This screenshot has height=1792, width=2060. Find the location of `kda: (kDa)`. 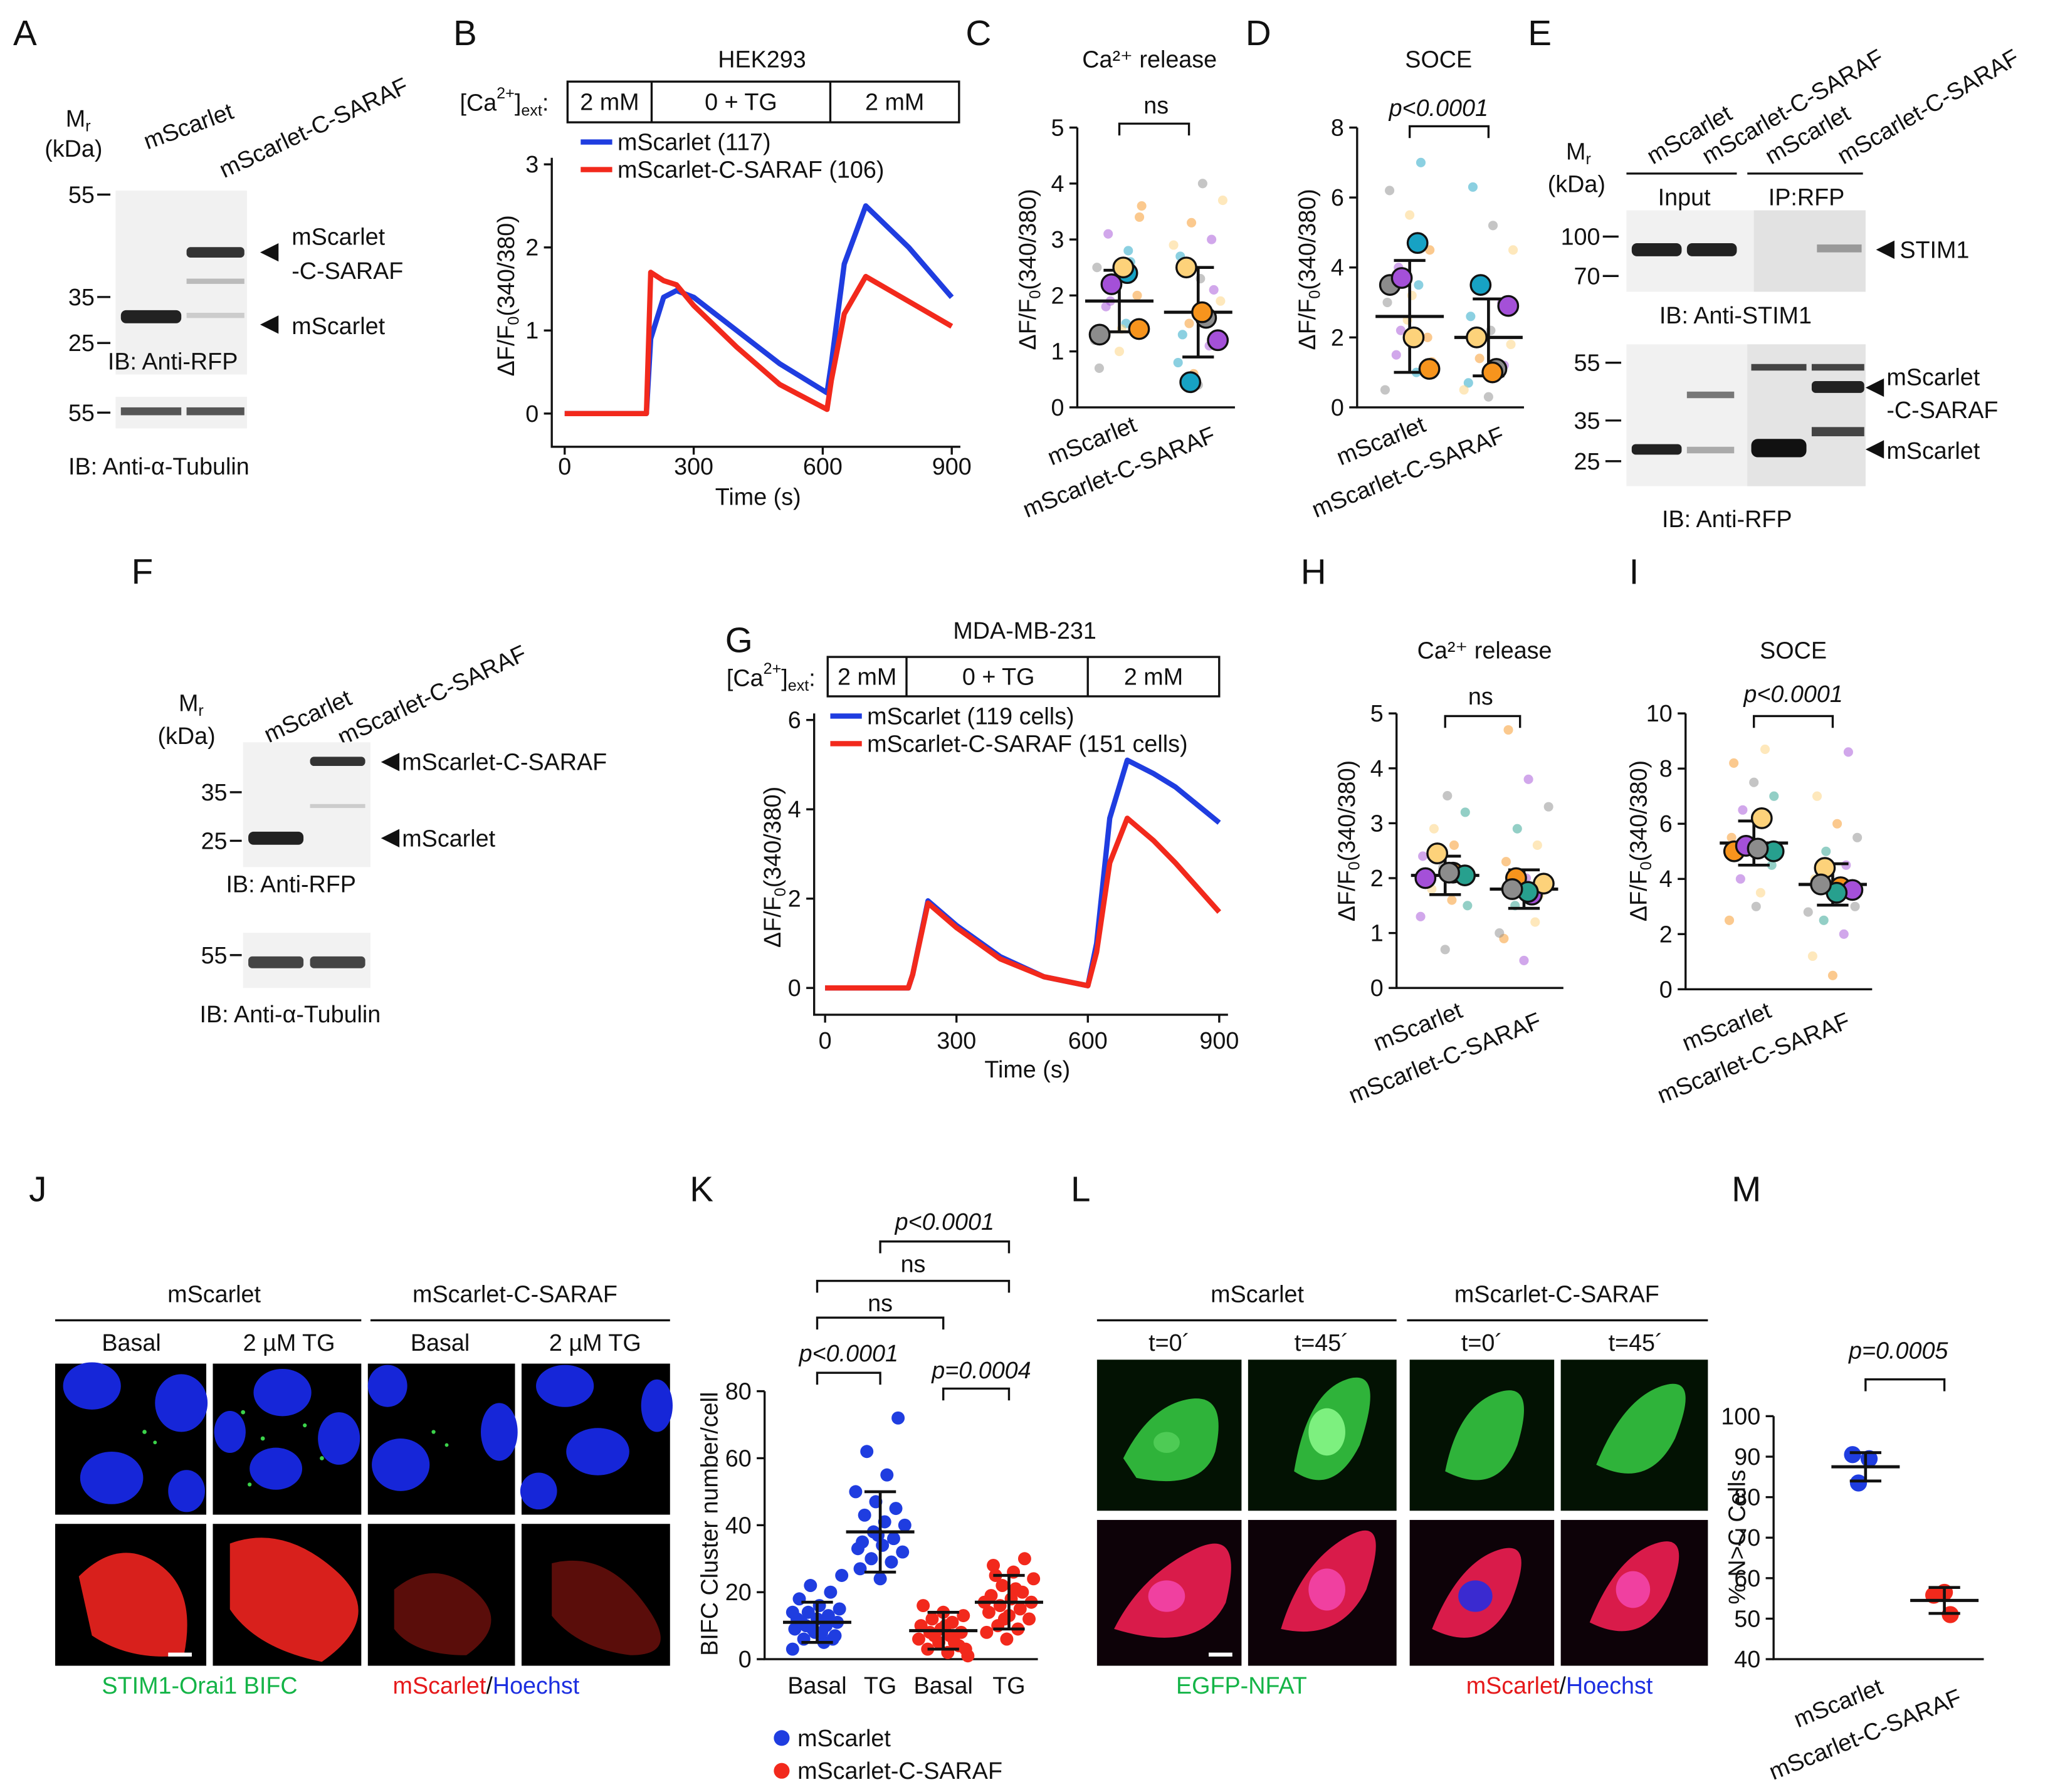

kda: (kDa) is located at coordinates (74, 149).